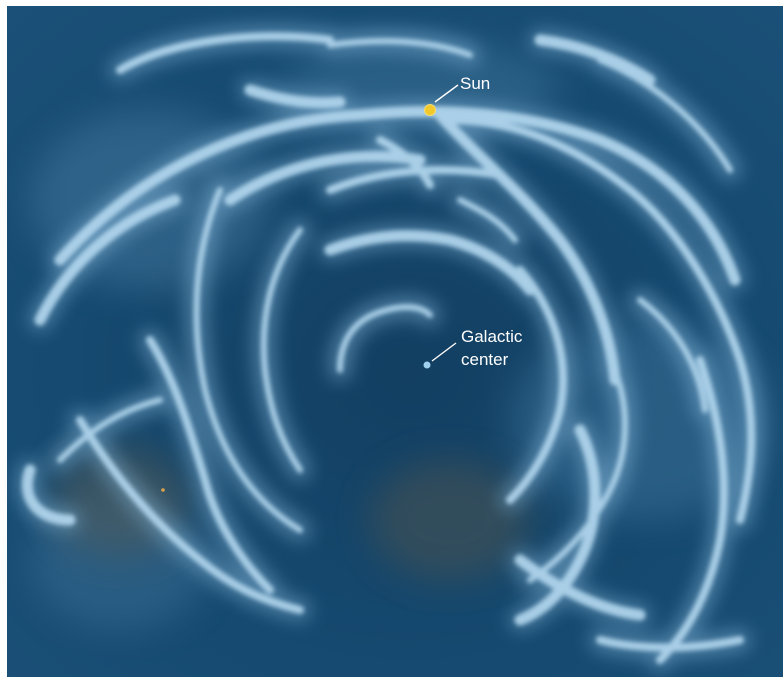 The image size is (783, 677). What do you see at coordinates (492, 336) in the screenshot?
I see `galactic-center-label-line1: Galactic` at bounding box center [492, 336].